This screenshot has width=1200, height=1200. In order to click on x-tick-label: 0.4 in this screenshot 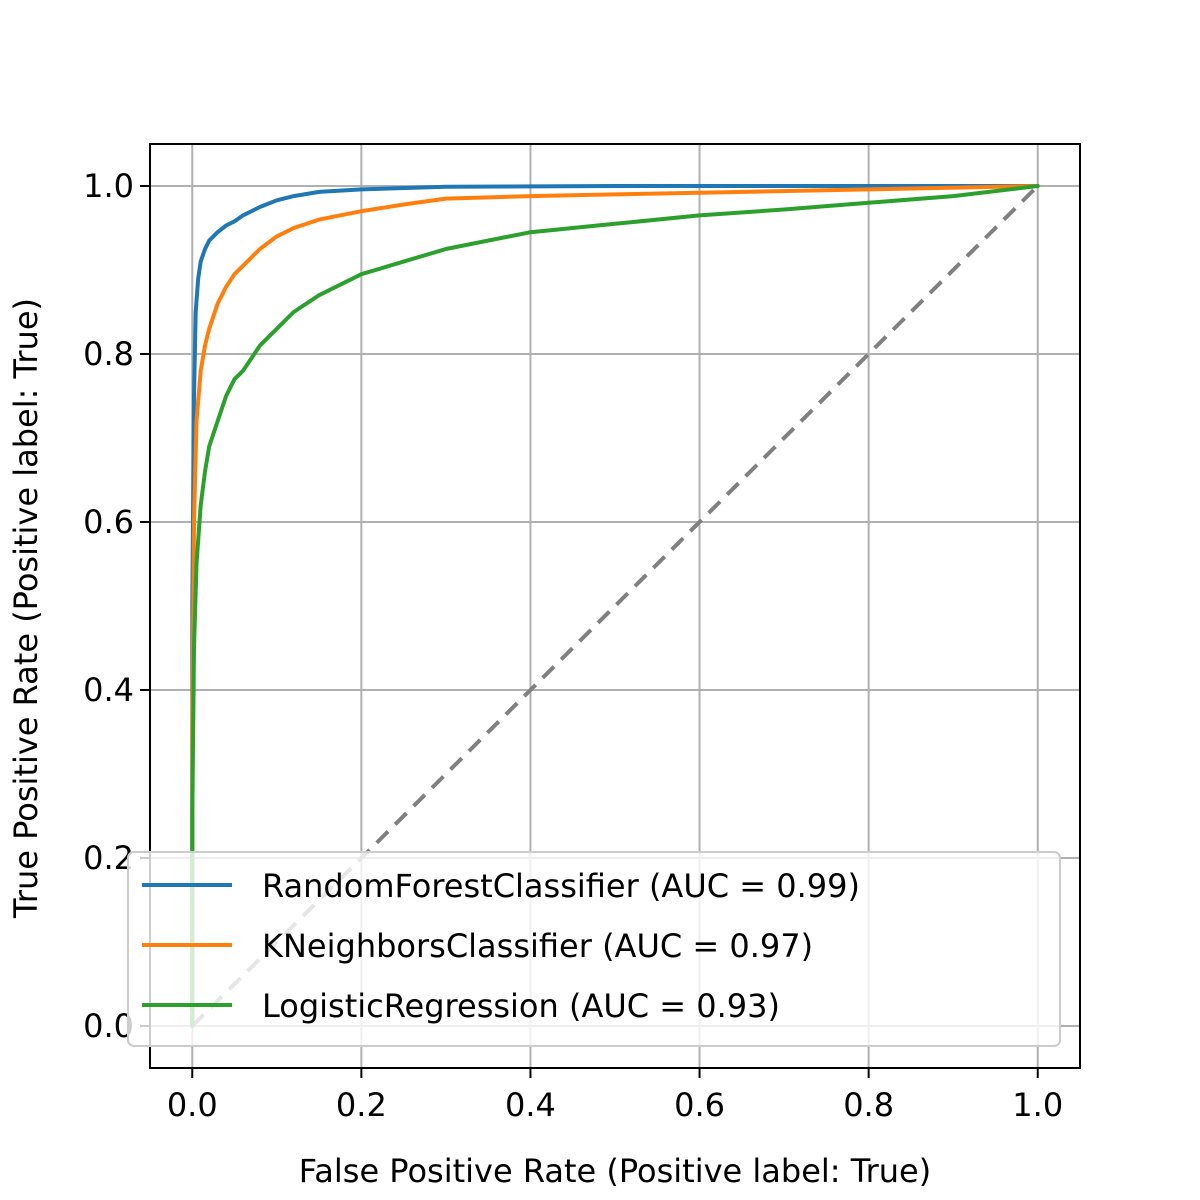, I will do `click(530, 1105)`.